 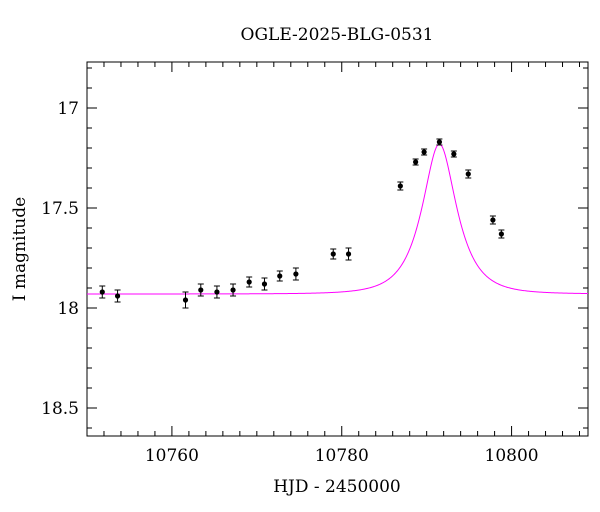 I want to click on y-tick-label: 18, so click(x=68, y=309).